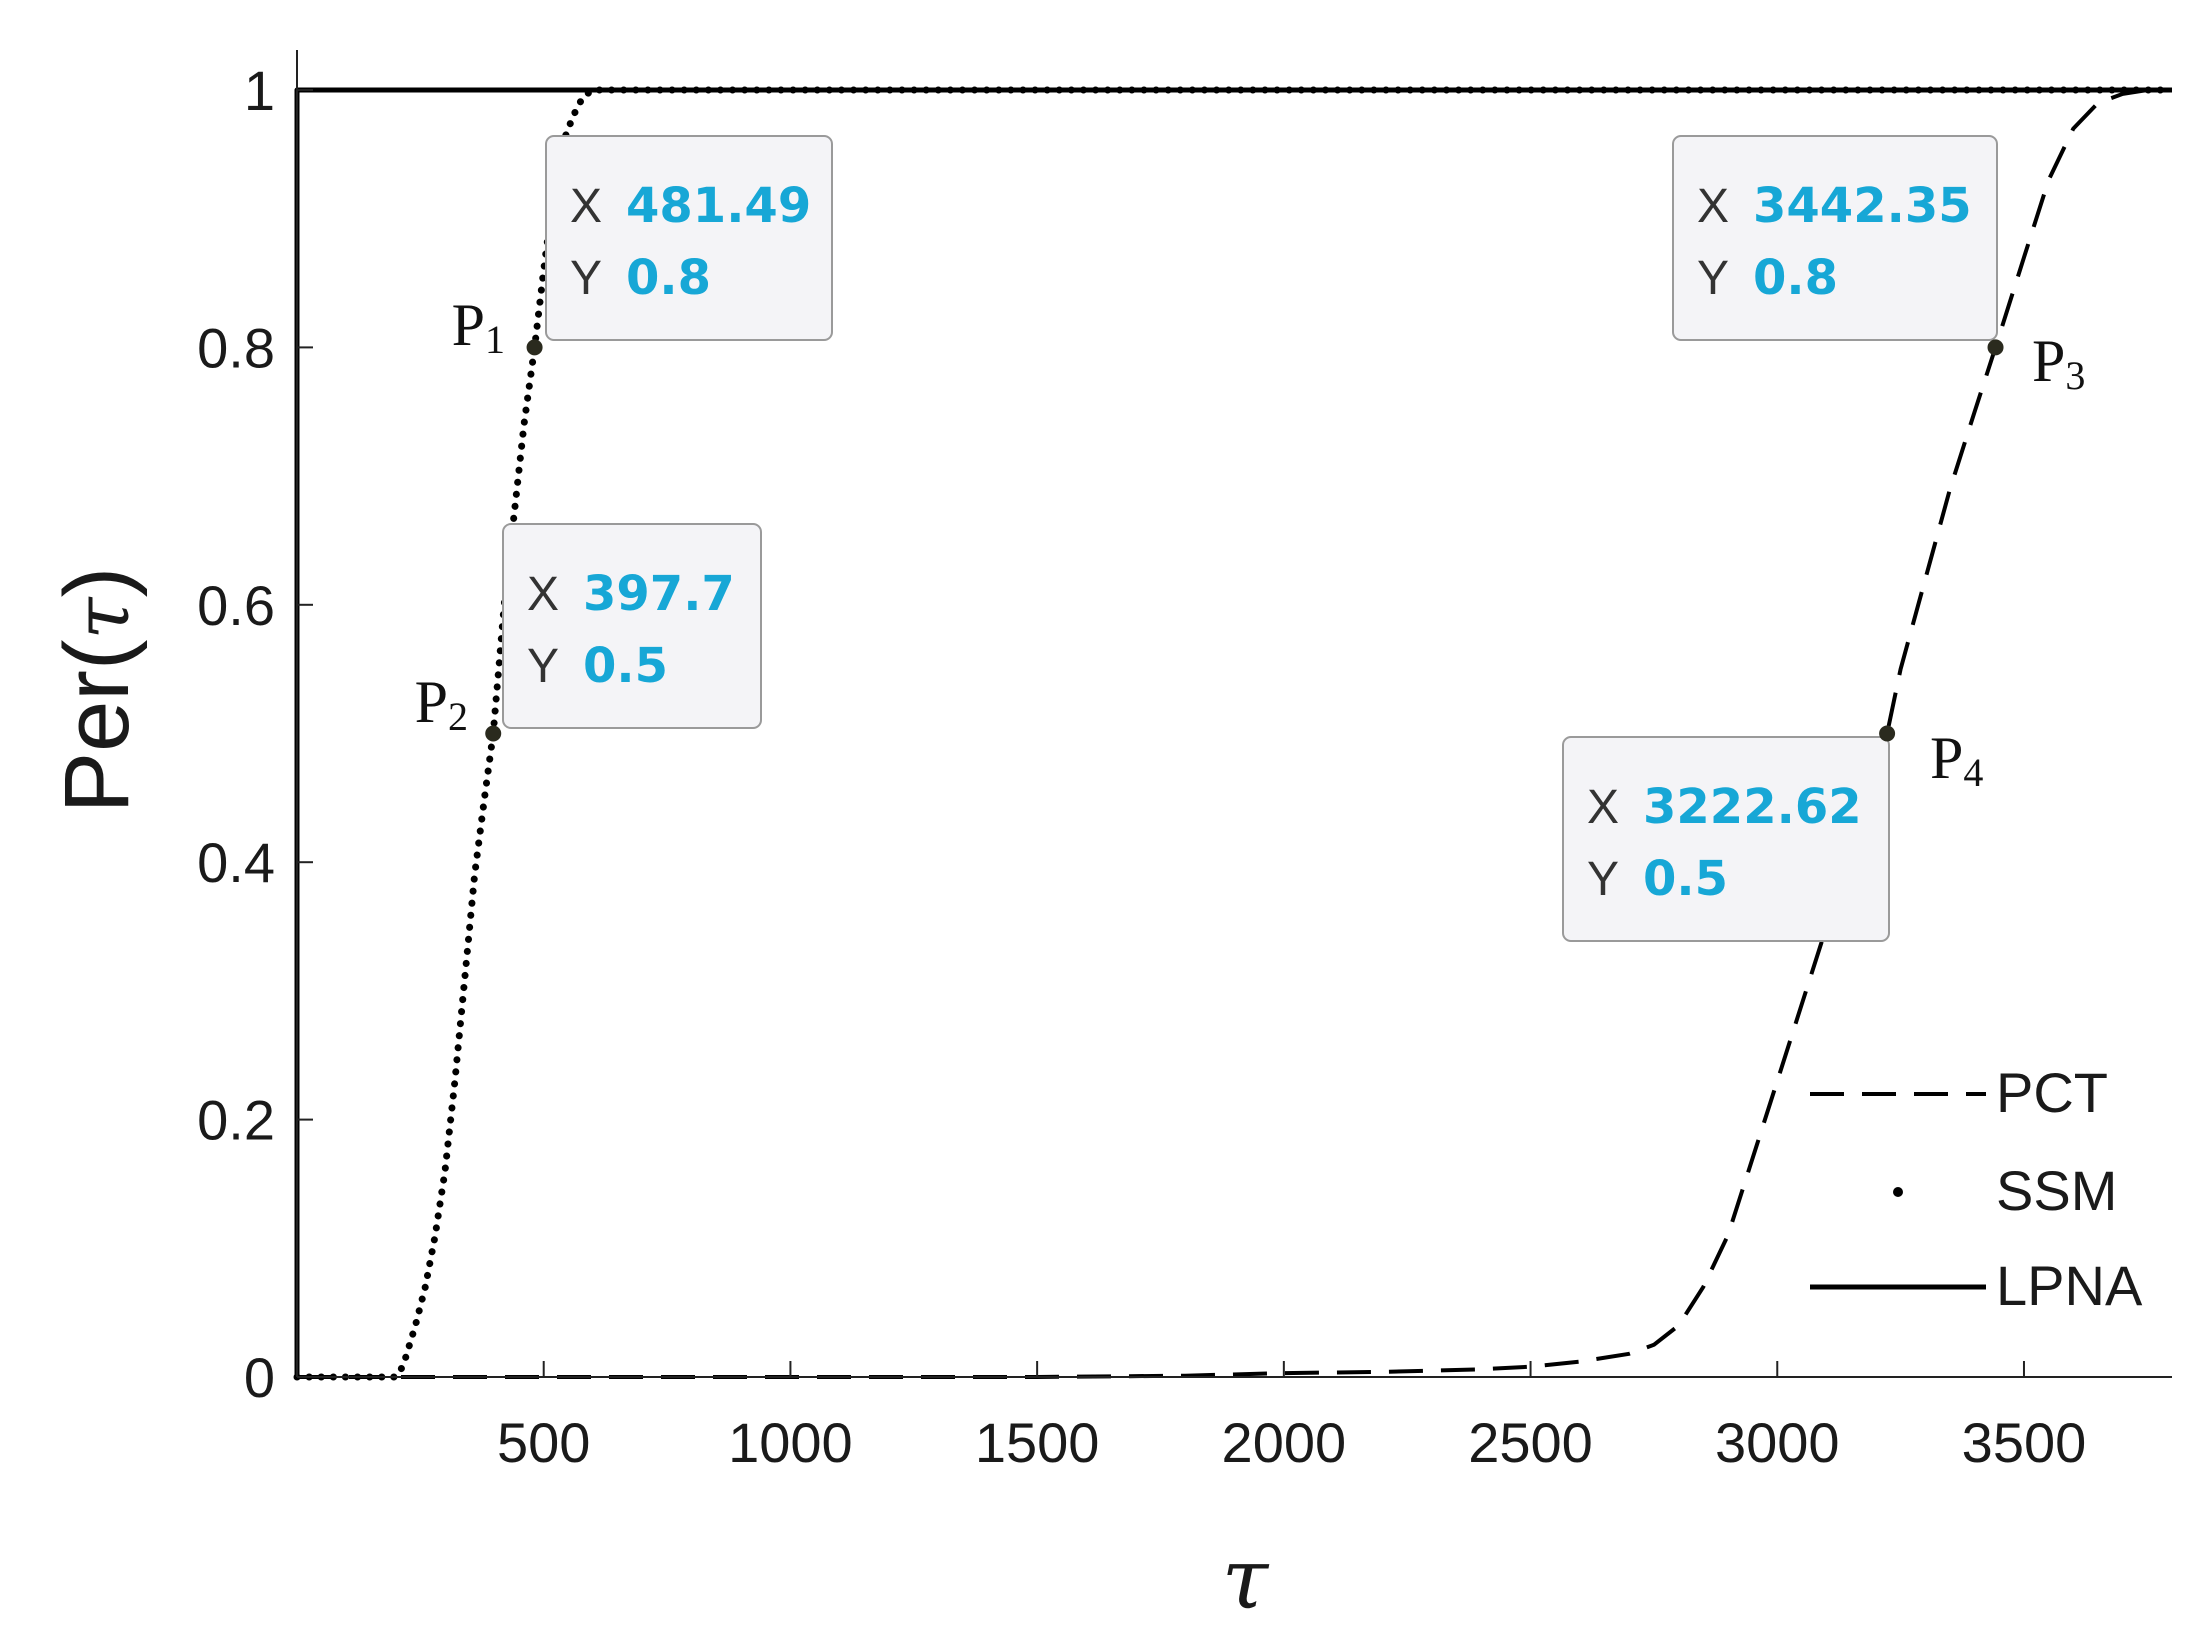 This screenshot has width=2200, height=1633. What do you see at coordinates (236, 347) in the screenshot?
I see `y-tick-label: 0.8` at bounding box center [236, 347].